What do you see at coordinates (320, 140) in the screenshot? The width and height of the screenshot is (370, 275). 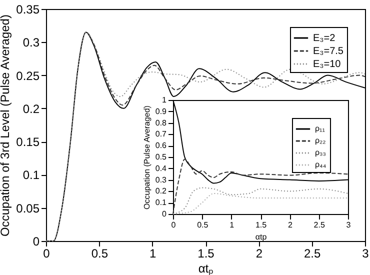 I see `legend-label: ρ₂₂` at bounding box center [320, 140].